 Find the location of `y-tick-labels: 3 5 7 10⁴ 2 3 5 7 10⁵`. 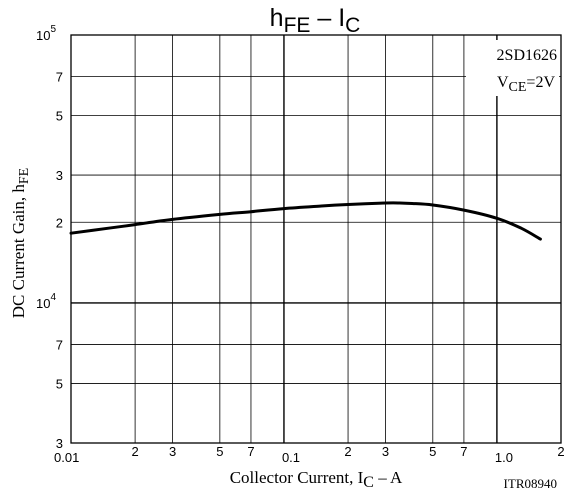

y-tick-labels: 3 5 7 10⁴ 2 3 5 7 10⁵ is located at coordinates (49, 237).